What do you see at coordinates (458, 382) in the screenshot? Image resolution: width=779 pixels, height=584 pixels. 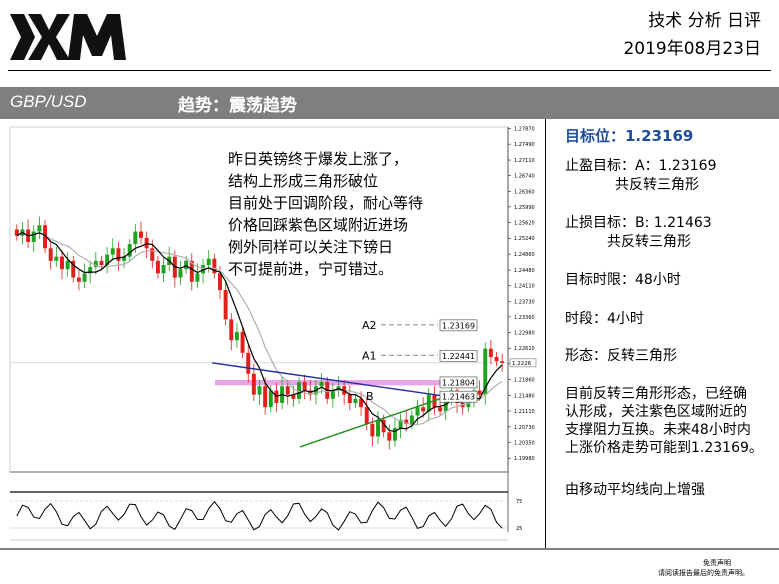 I see `level-value: 1.21804` at bounding box center [458, 382].